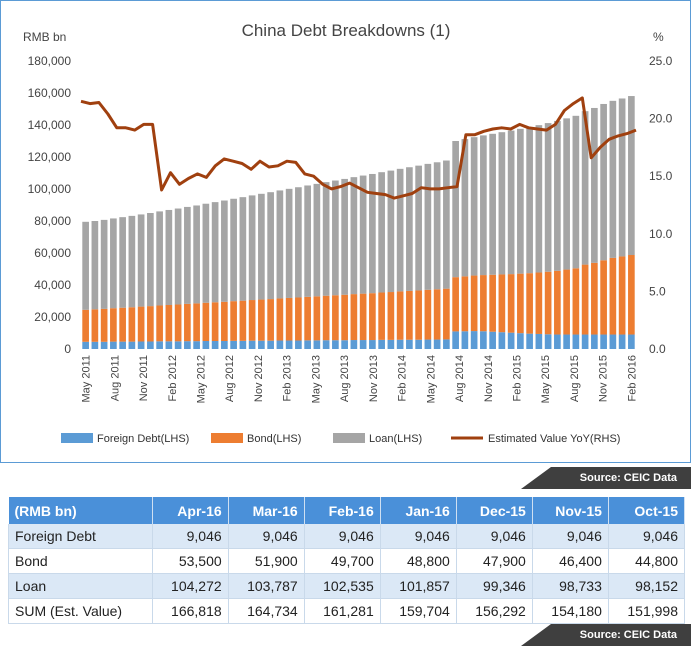  What do you see at coordinates (489, 378) in the screenshot?
I see `x-tick-label: Nov 2014` at bounding box center [489, 378].